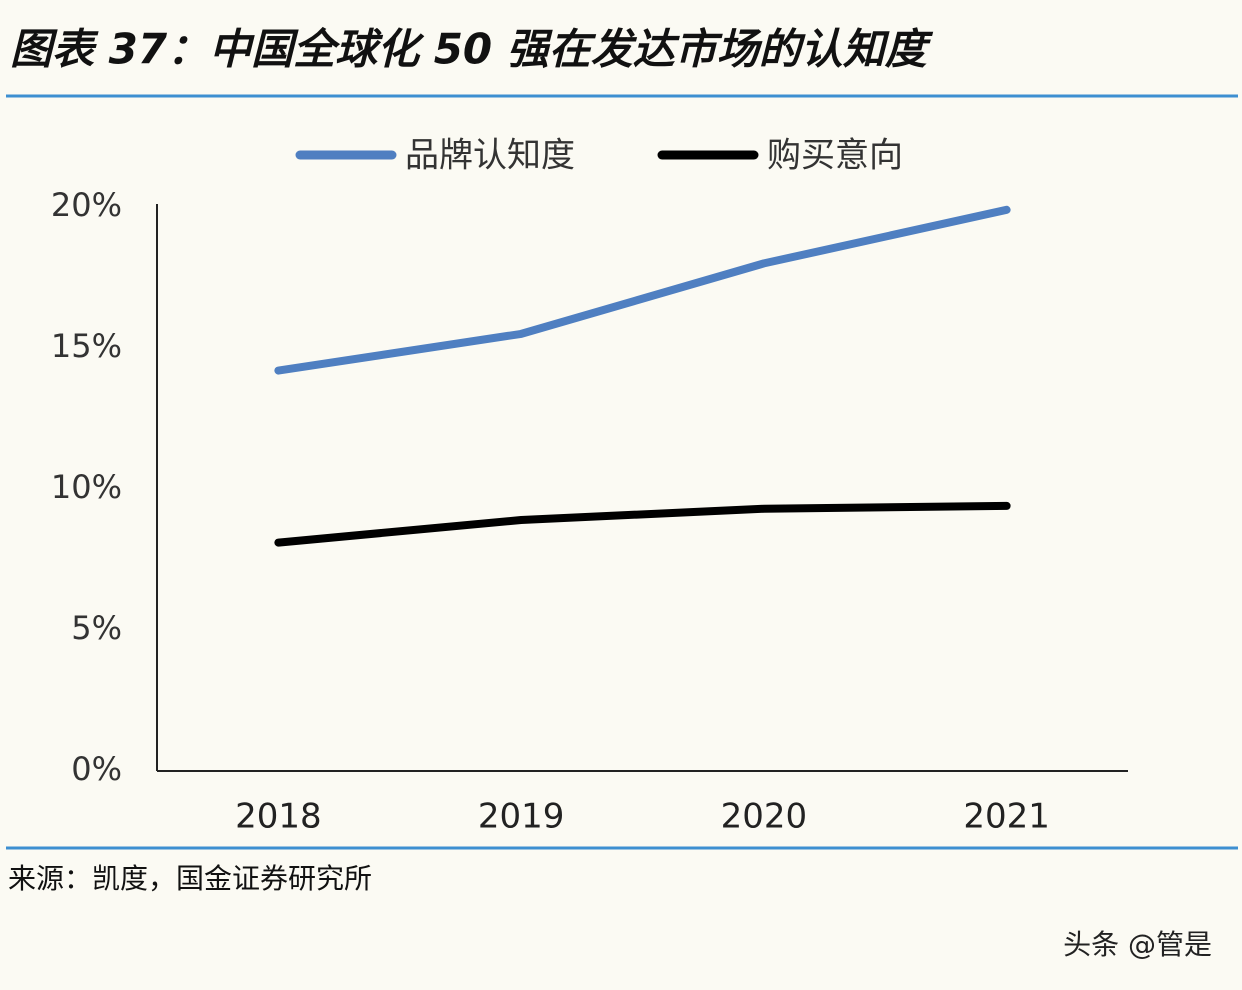  Describe the element at coordinates (1006, 817) in the screenshot. I see `x-tick-label: 2021` at that location.